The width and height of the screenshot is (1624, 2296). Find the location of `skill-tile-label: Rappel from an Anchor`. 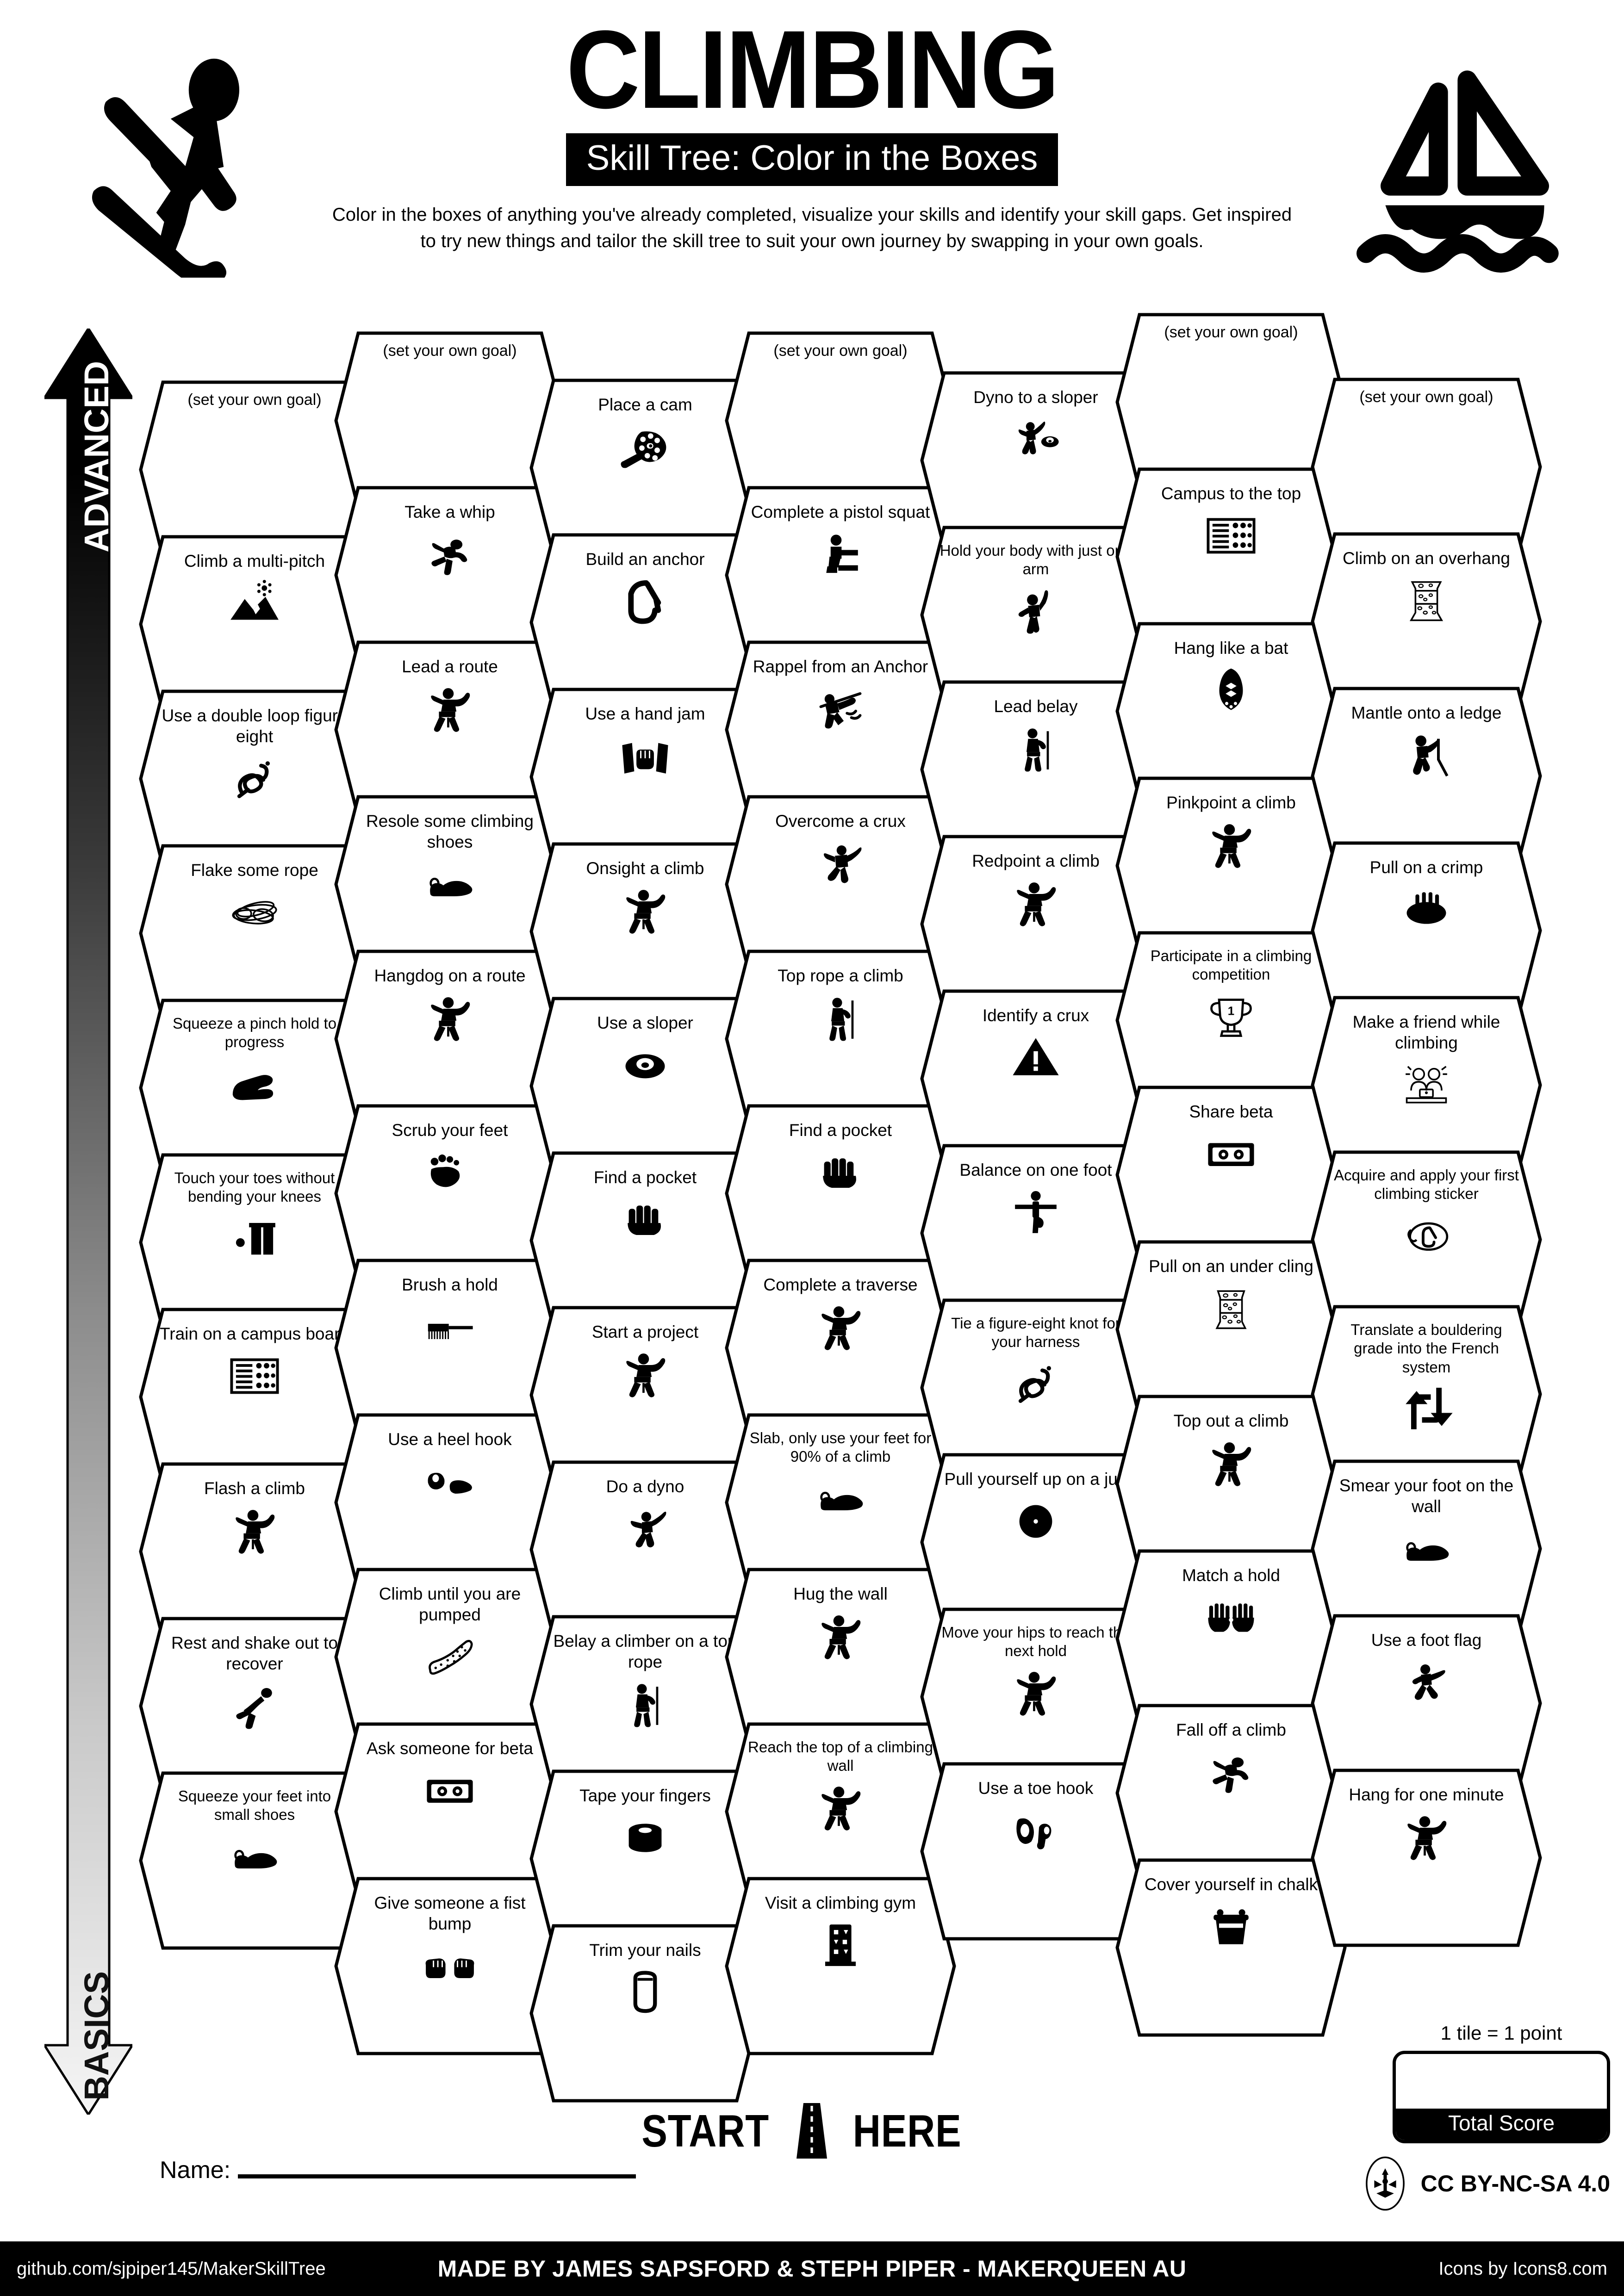

skill-tile-label: Rappel from an Anchor is located at coordinates (840, 666).